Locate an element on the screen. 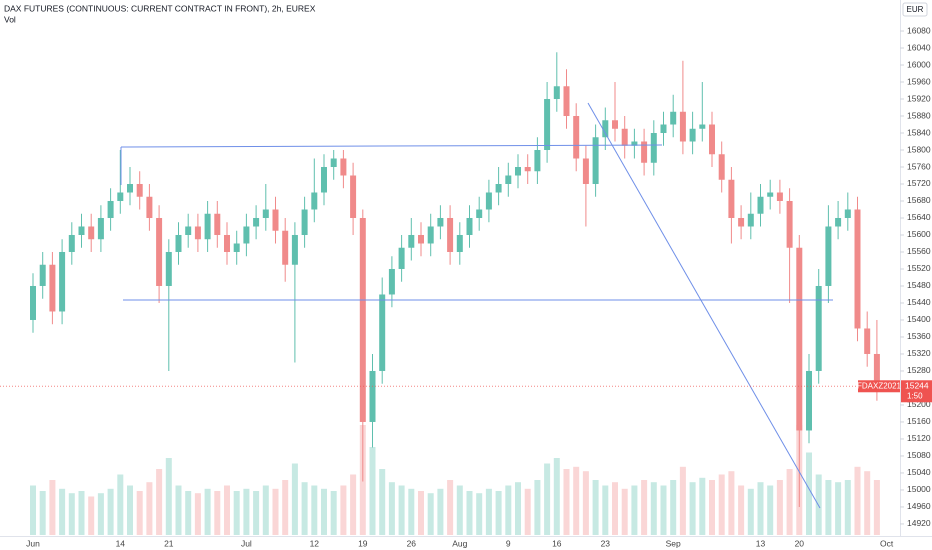 This screenshot has height=550, width=932. price-label: 15244 is located at coordinates (917, 386).